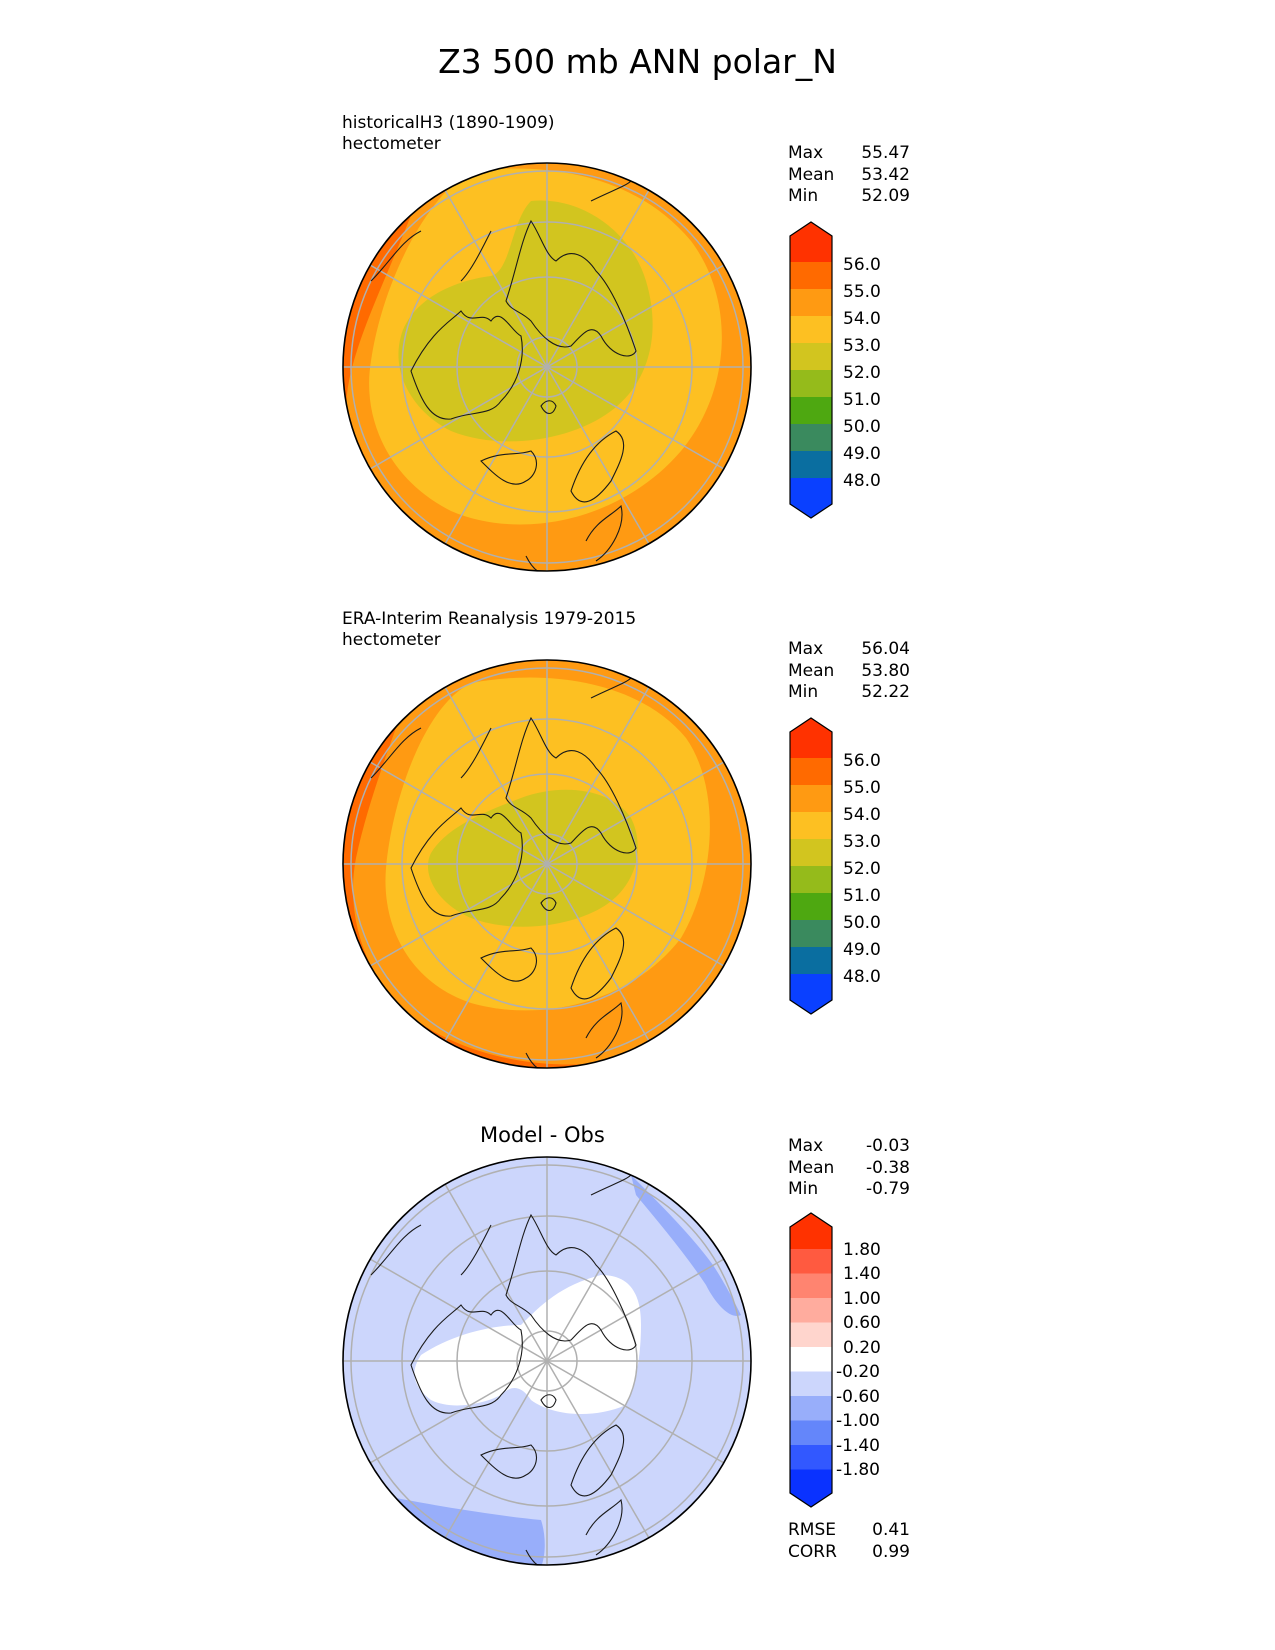 The height and width of the screenshot is (1650, 1275). Describe the element at coordinates (862, 1348) in the screenshot. I see `cb-diff-label-5: 0.20` at that location.